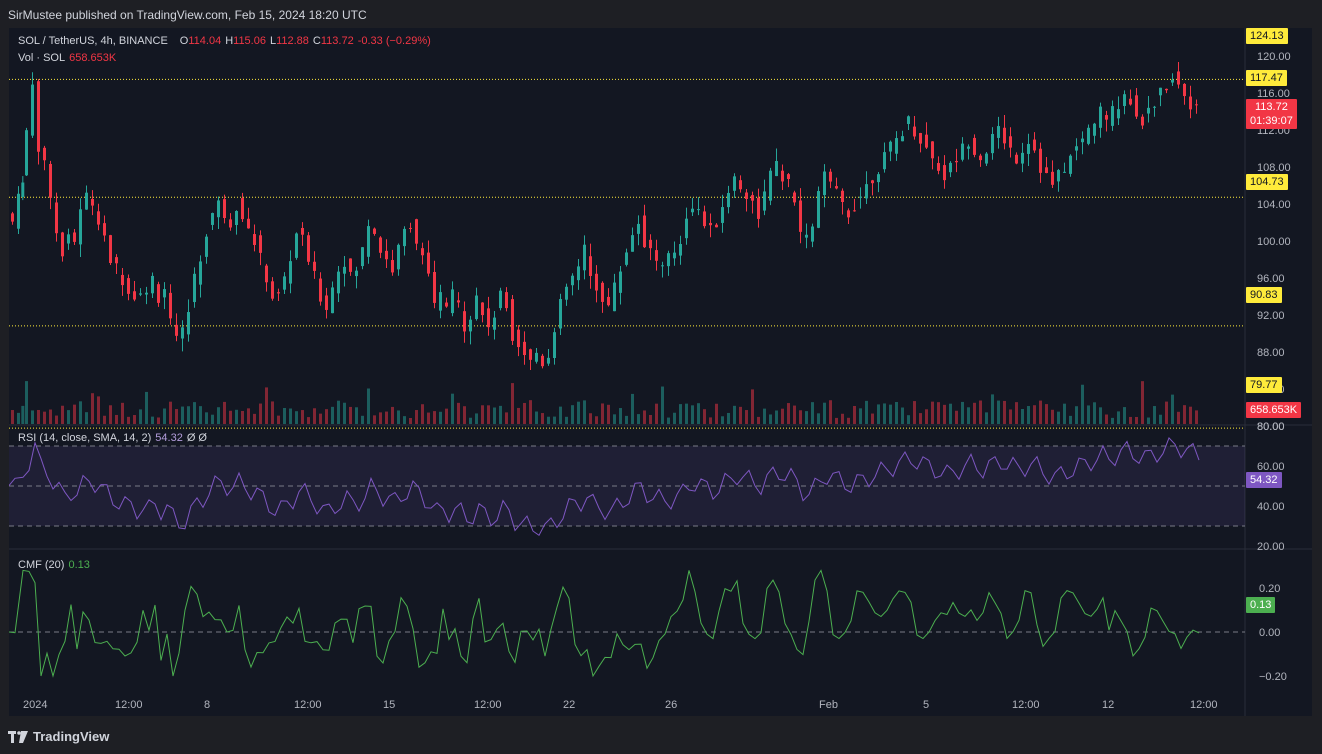 The width and height of the screenshot is (1322, 754). I want to click on cmf-value: 0.13, so click(79, 565).